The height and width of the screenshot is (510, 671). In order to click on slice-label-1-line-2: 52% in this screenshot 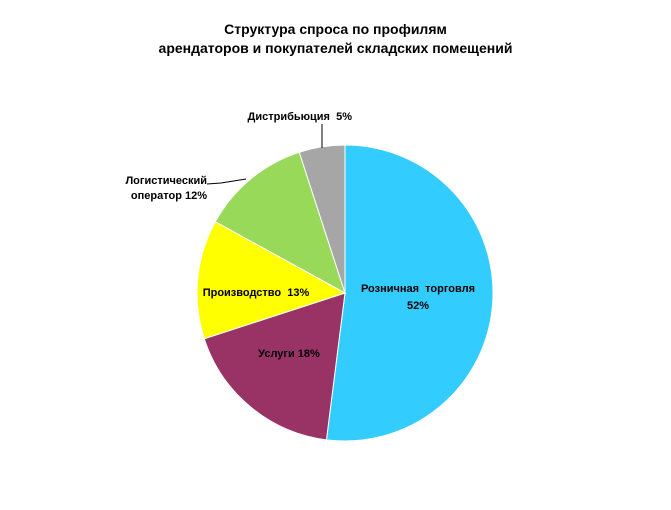, I will do `click(418, 306)`.